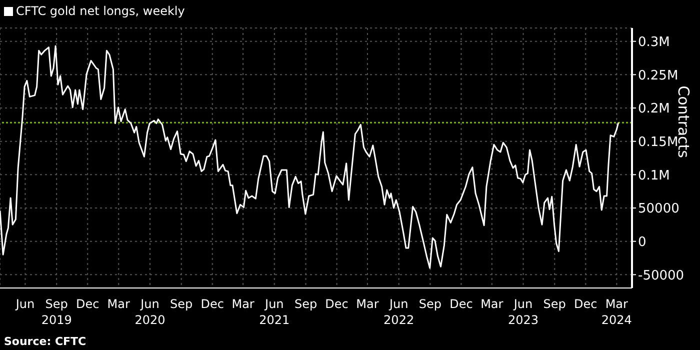 This screenshot has height=350, width=700. What do you see at coordinates (661, 276) in the screenshot?
I see `y-tick-label: -50000` at bounding box center [661, 276].